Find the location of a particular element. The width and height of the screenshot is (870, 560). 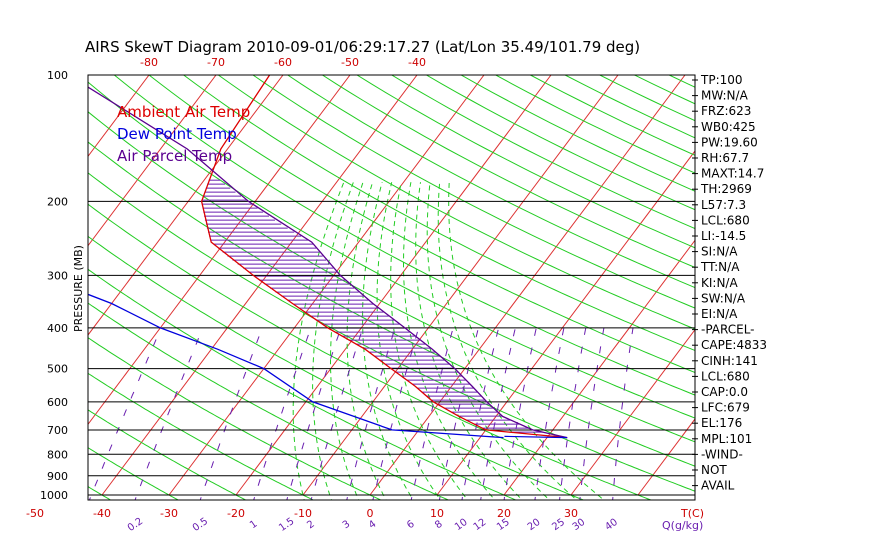

stat-item: MAXT:14.7 is located at coordinates (732, 174).